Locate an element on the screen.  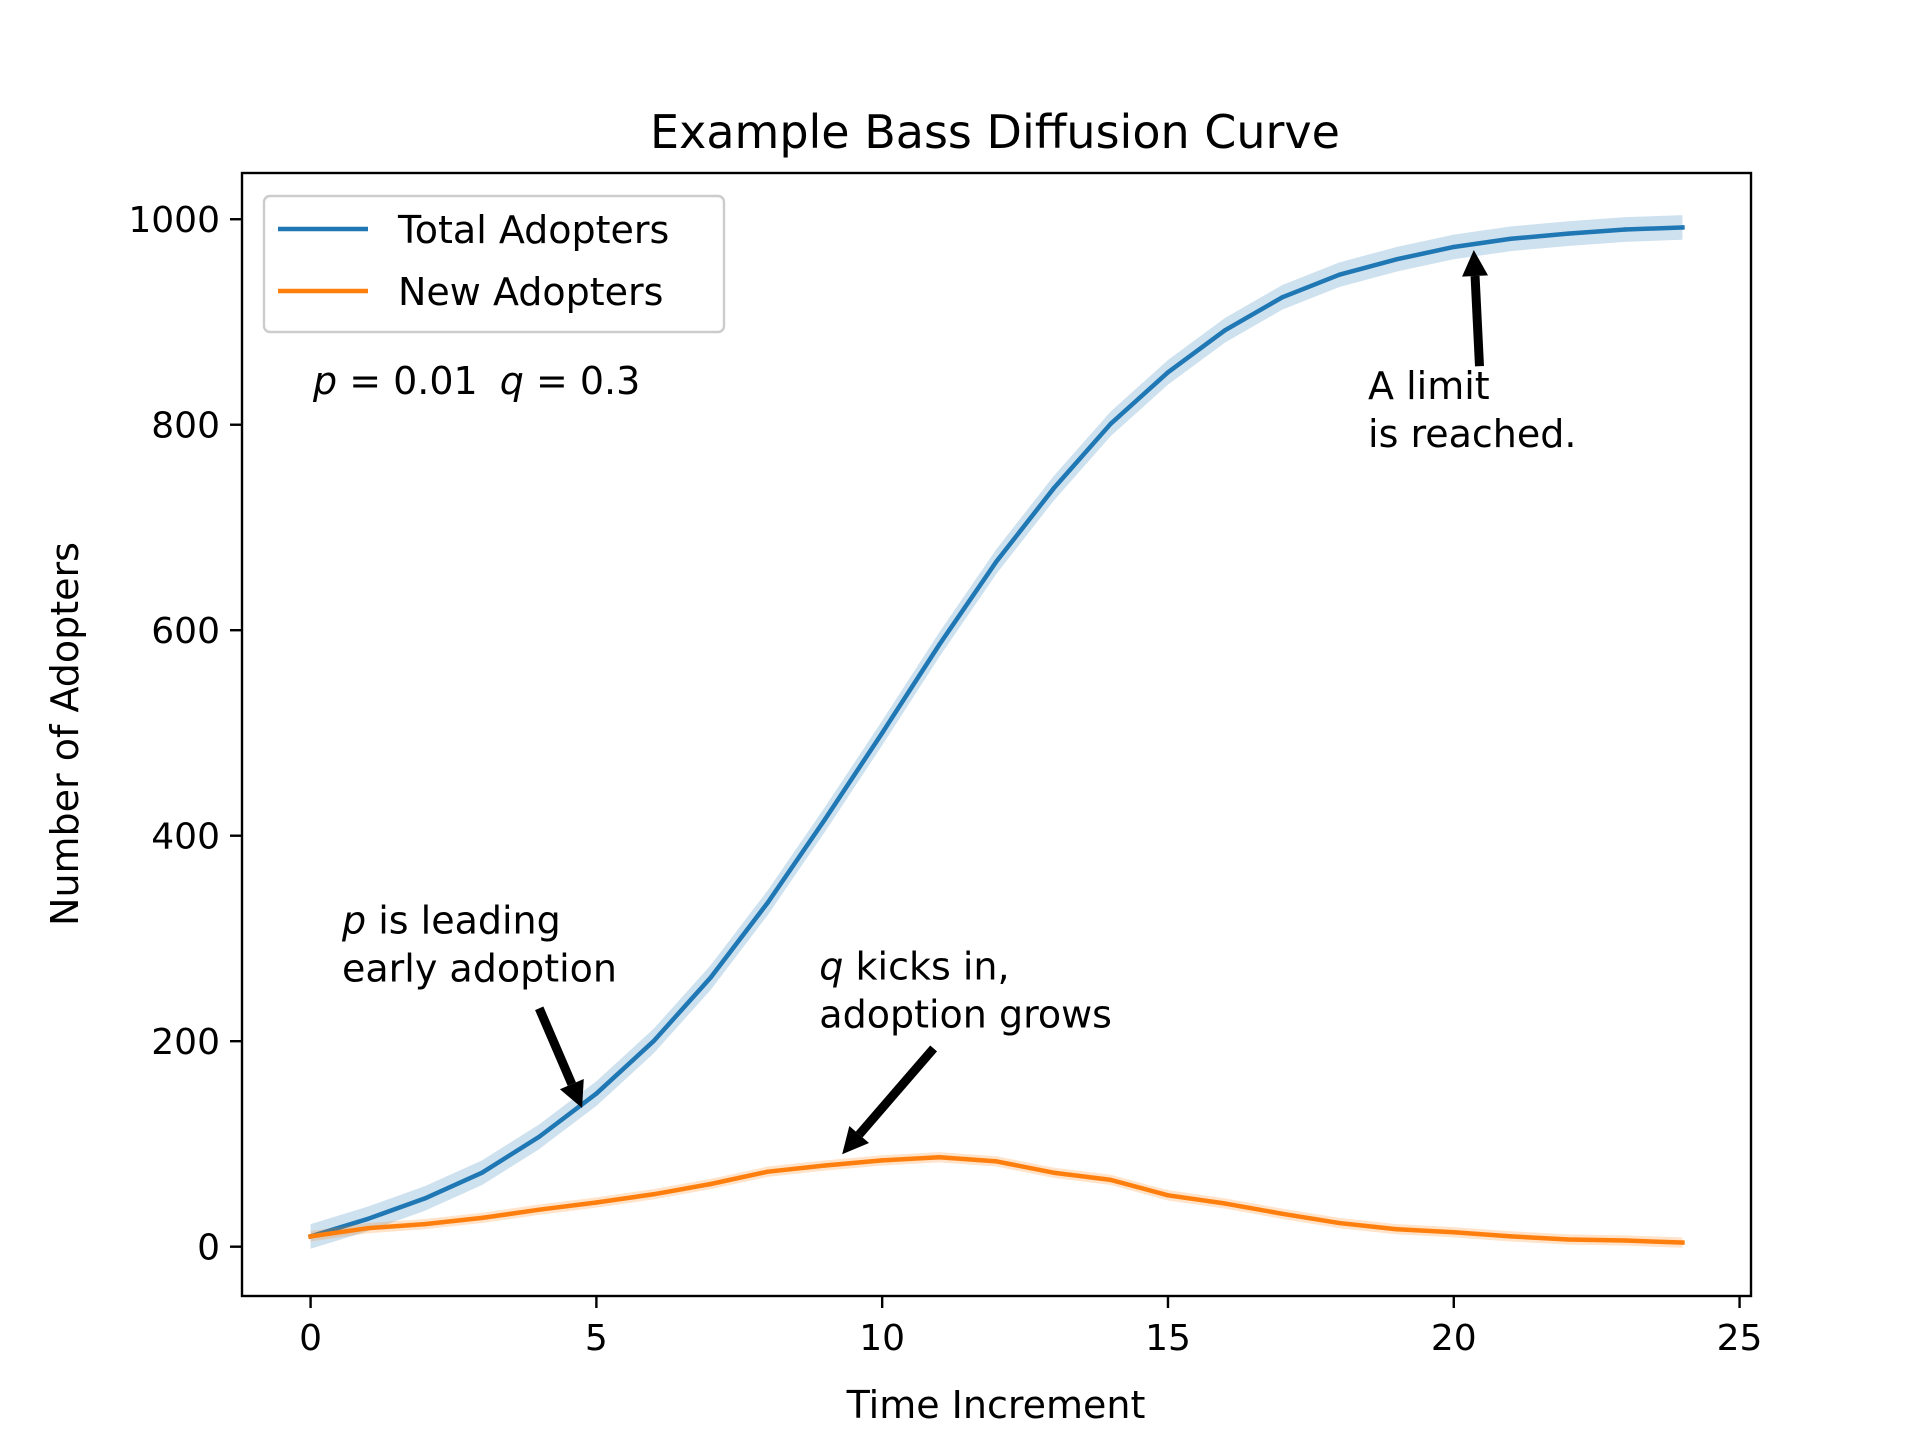
annotation-text-line1: A limit is located at coordinates (1429, 386).